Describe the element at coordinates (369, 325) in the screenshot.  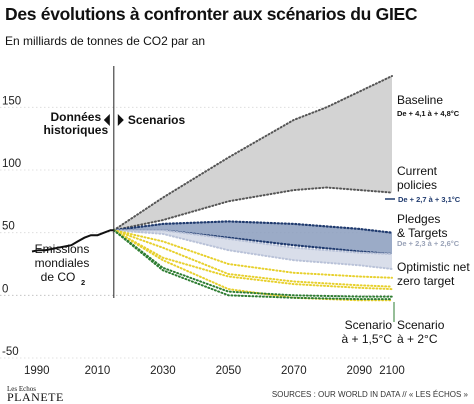
I see `band-label-scenario-15: Scenario` at that location.